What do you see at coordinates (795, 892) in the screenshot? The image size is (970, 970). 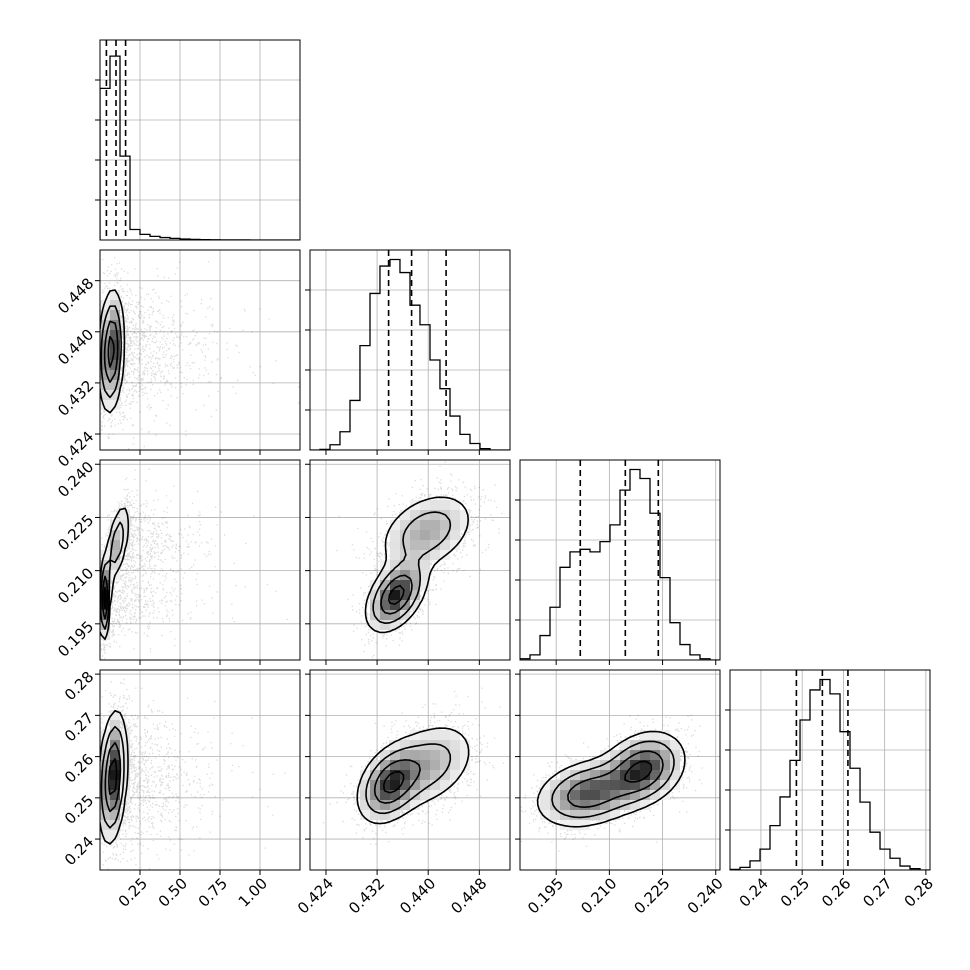 I see `xtick-label-p3-1: 0.25` at bounding box center [795, 892].